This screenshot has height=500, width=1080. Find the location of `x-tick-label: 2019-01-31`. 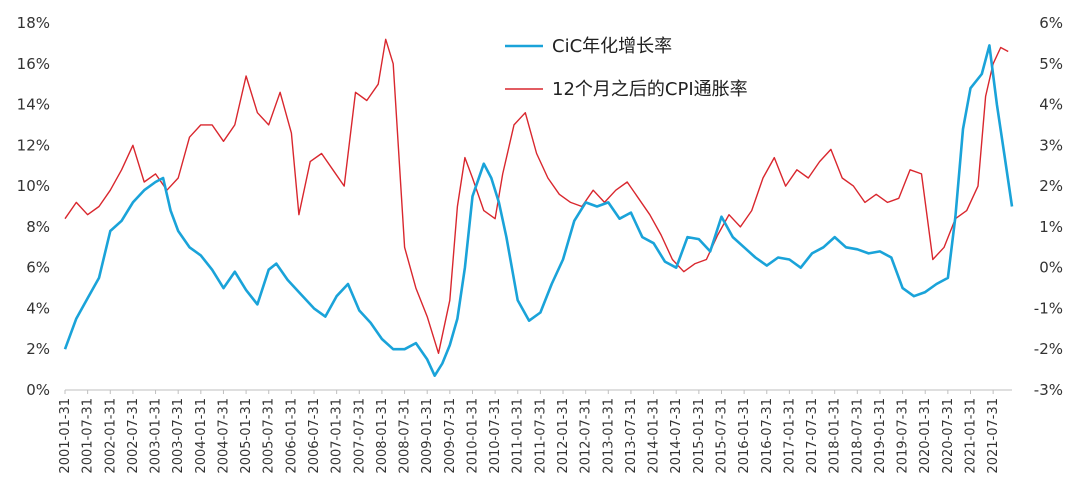

x-tick-label: 2019-01-31 is located at coordinates (880, 436).